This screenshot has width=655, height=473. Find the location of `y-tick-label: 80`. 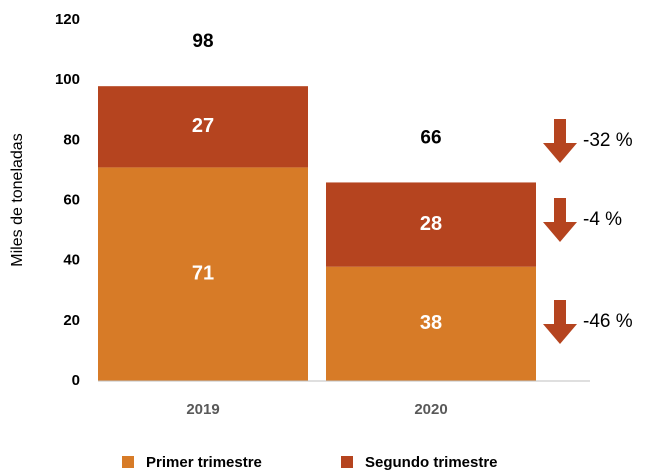

y-tick-label: 80 is located at coordinates (71, 139).